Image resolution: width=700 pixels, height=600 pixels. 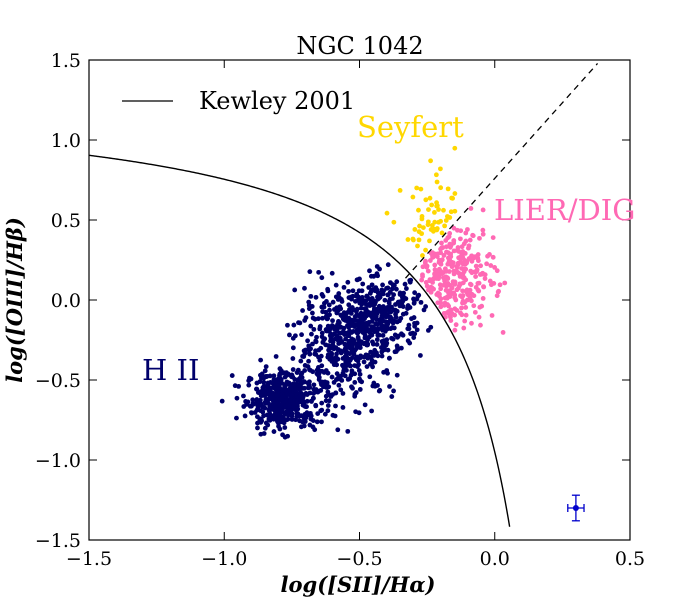 What do you see at coordinates (66, 61) in the screenshot?
I see `y-tick-label: 1.5` at bounding box center [66, 61].